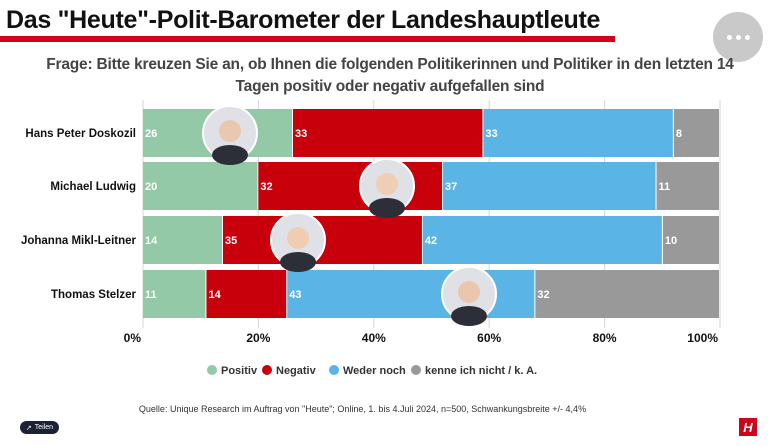  What do you see at coordinates (94, 295) in the screenshot?
I see `category-label: Thomas Stelzer` at bounding box center [94, 295].